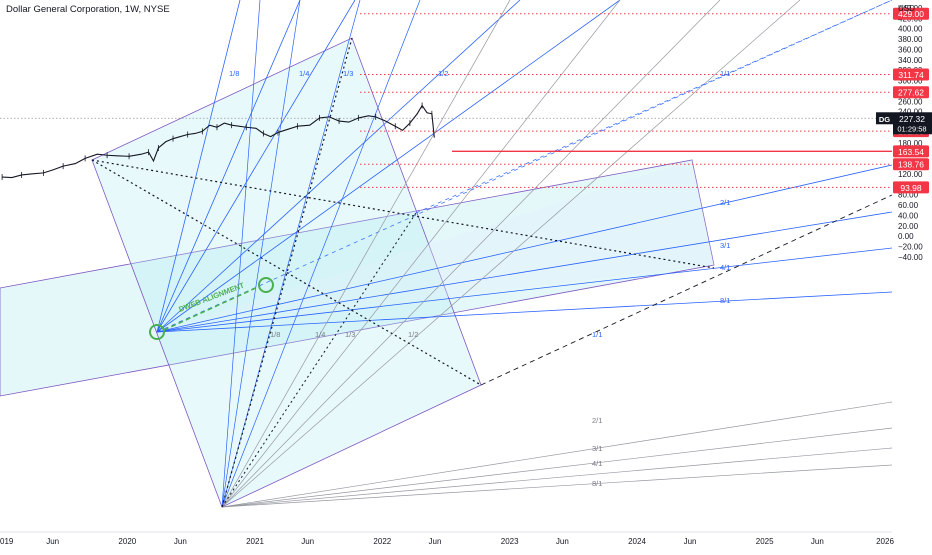 The image size is (932, 555). Describe the element at coordinates (275, 334) in the screenshot. I see `fan-label-inner: 1/8` at that location.